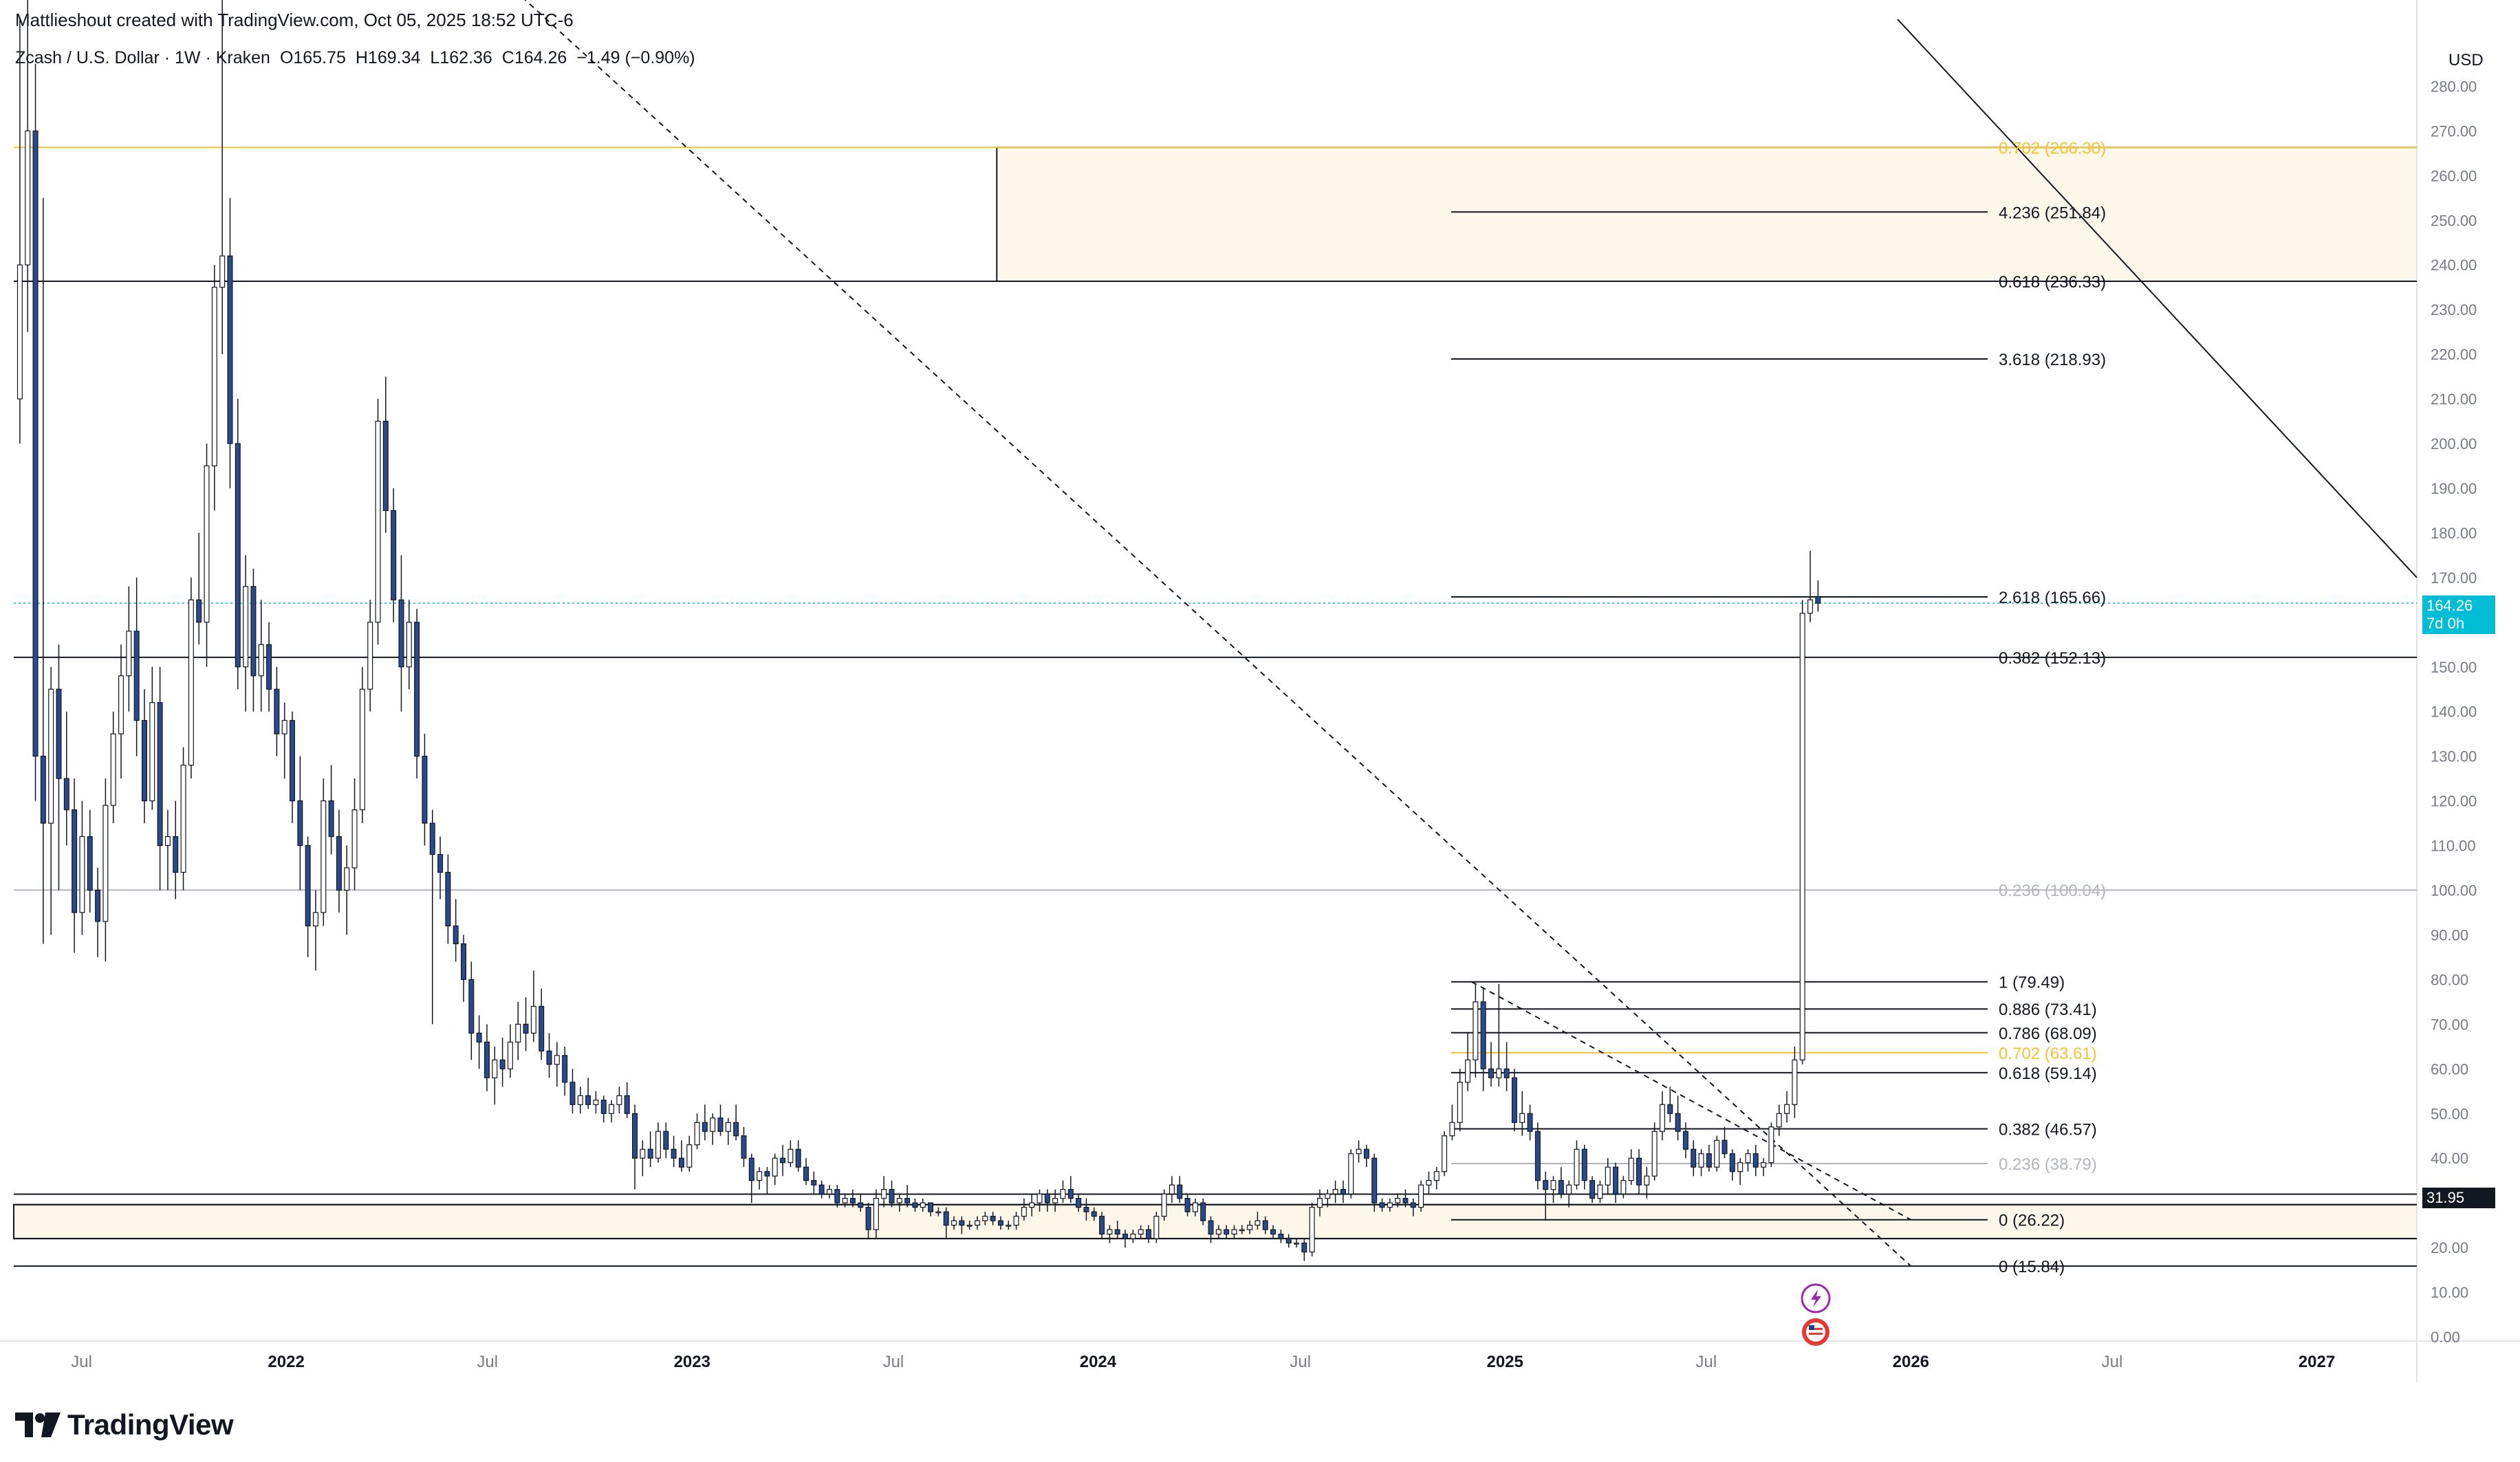 The height and width of the screenshot is (1462, 2520). What do you see at coordinates (2466, 60) in the screenshot?
I see `currency-label: USD` at bounding box center [2466, 60].